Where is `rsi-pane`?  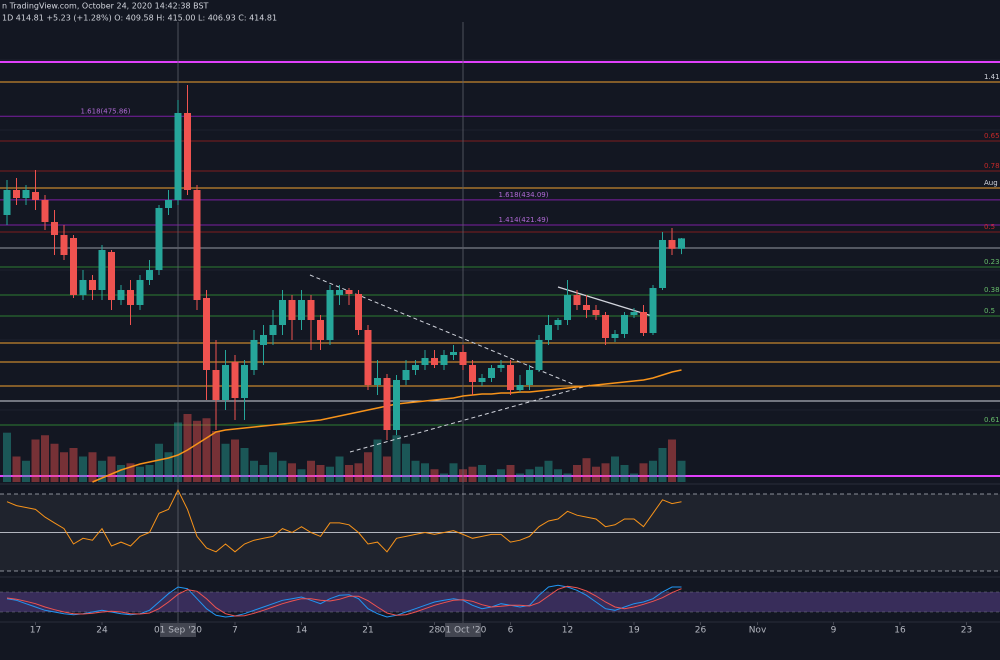
rsi-pane is located at coordinates (500, 530).